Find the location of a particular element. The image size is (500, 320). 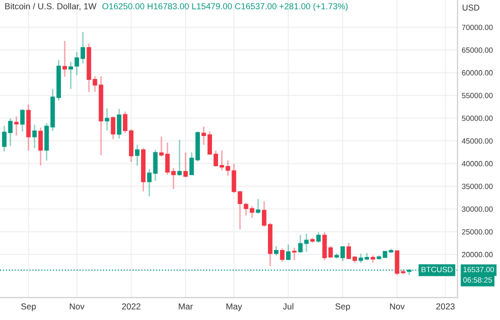

chart-subtitle: O16250.00 H16783.00 L15479.00 C16537.00 +281.00 (+1.73%) is located at coordinates (225, 6).